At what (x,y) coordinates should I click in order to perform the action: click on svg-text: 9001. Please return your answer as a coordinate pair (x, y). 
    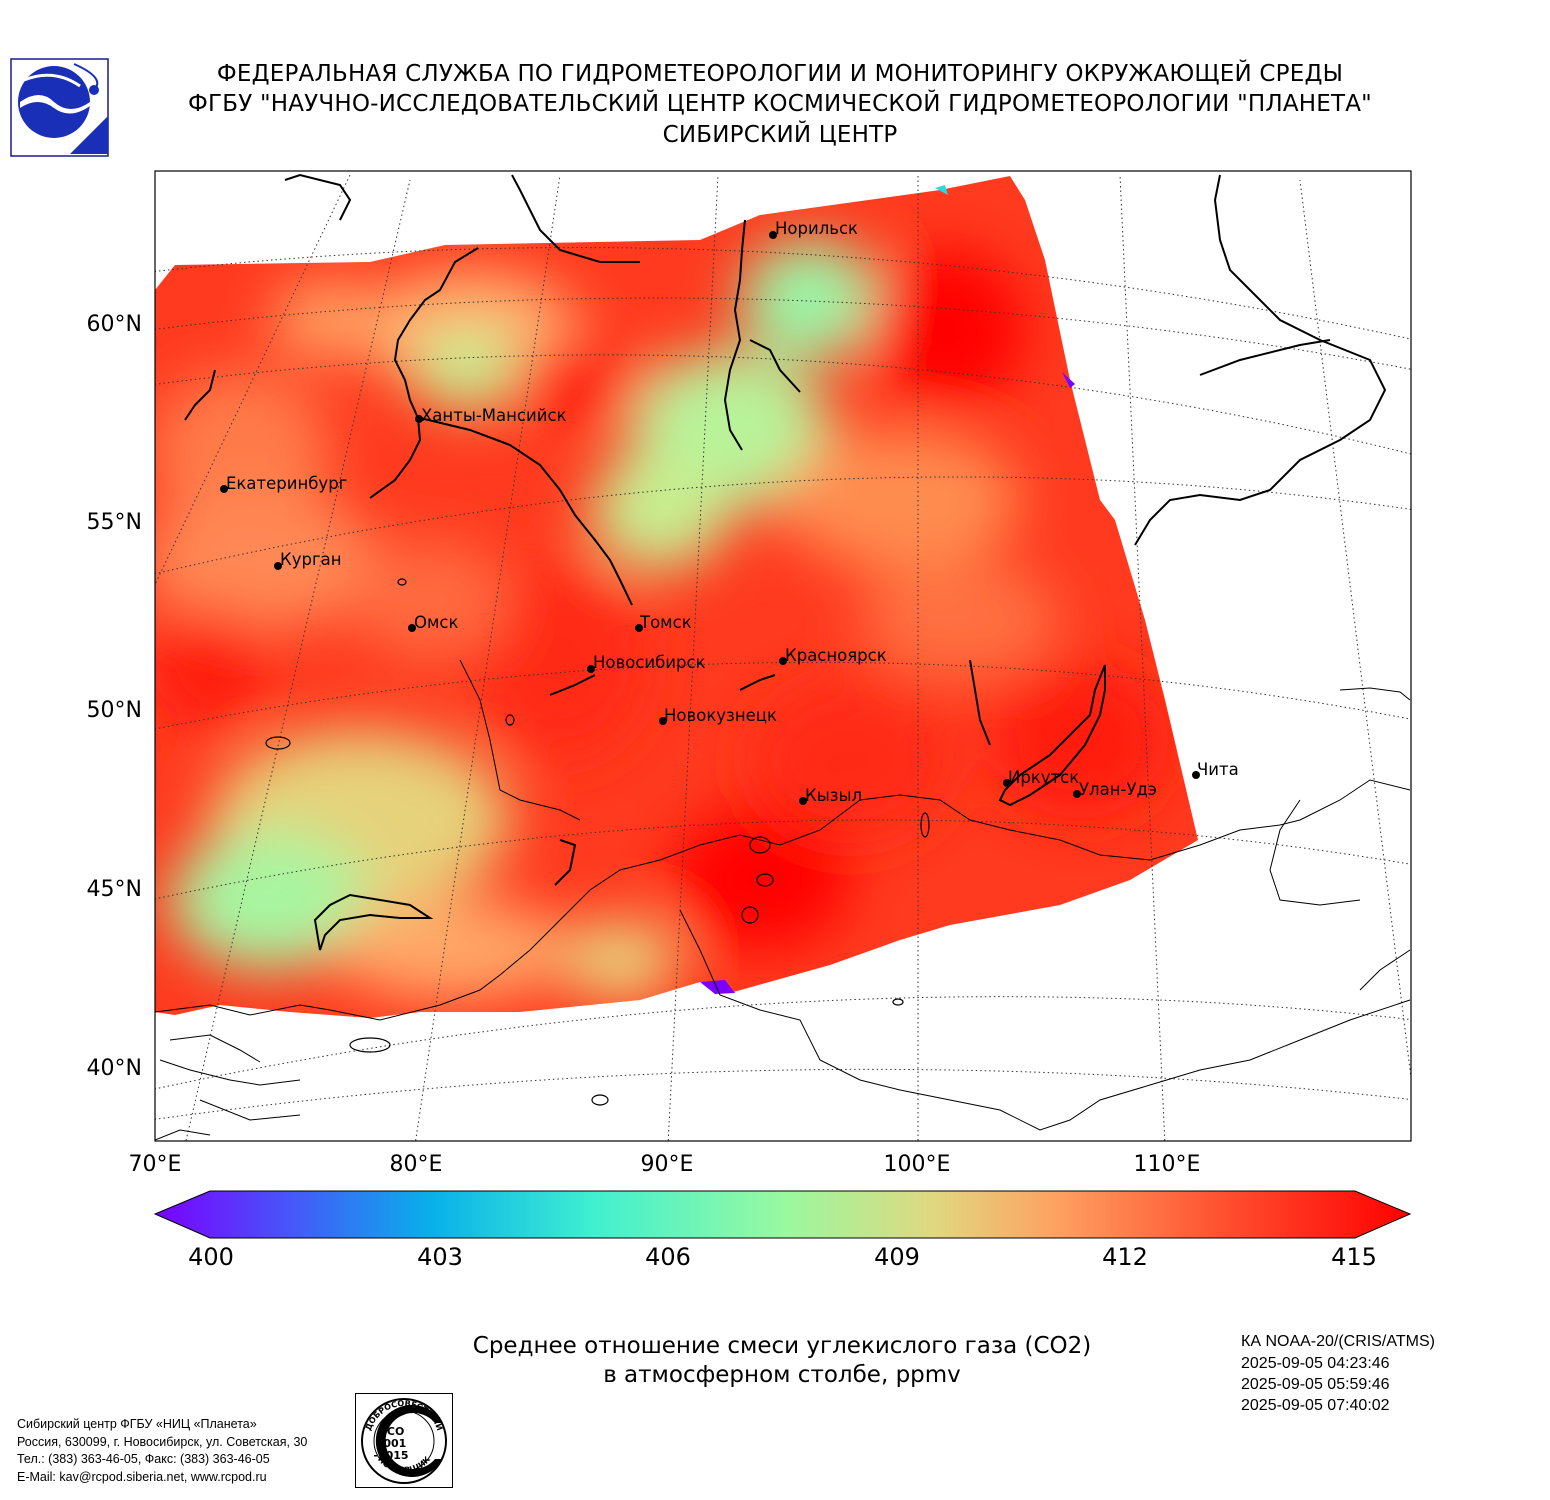
    Looking at the image, I should click on (391, 1443).